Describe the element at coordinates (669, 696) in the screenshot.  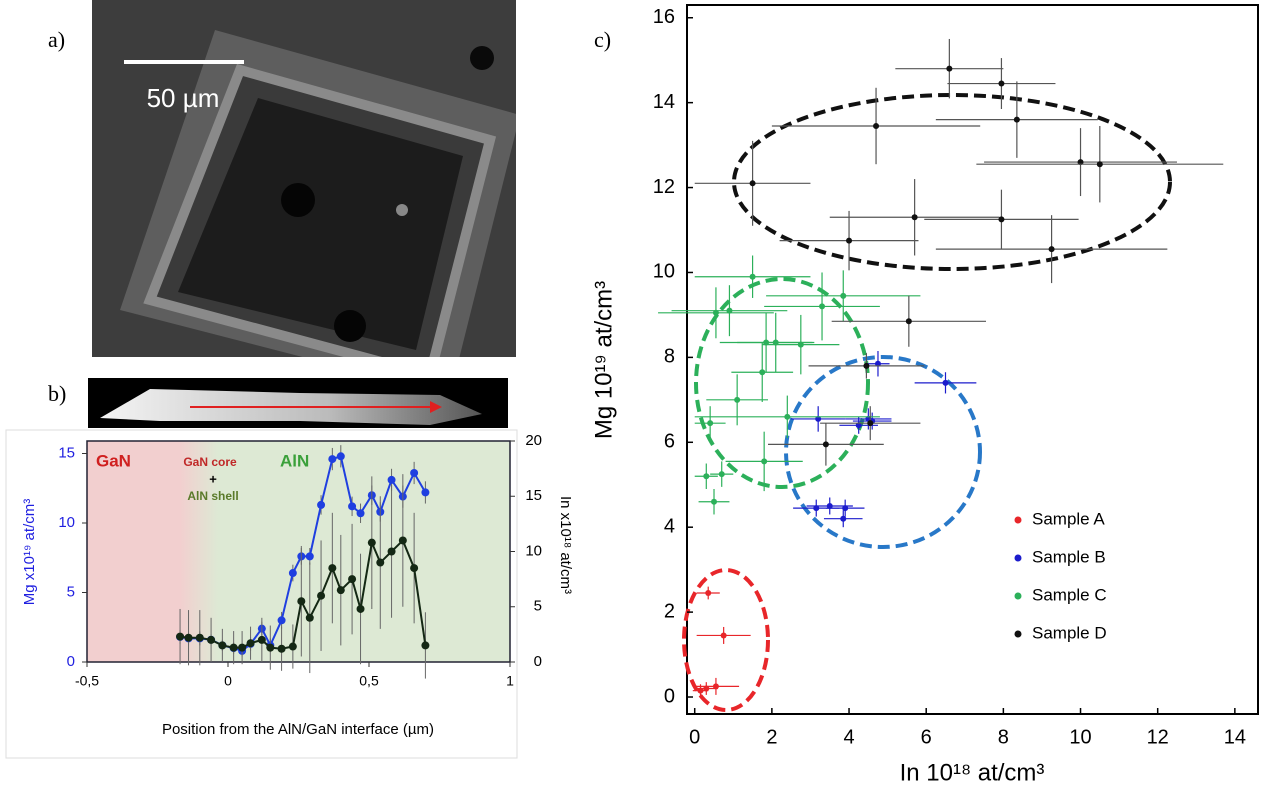
I see `y-tick-label: 0` at that location.